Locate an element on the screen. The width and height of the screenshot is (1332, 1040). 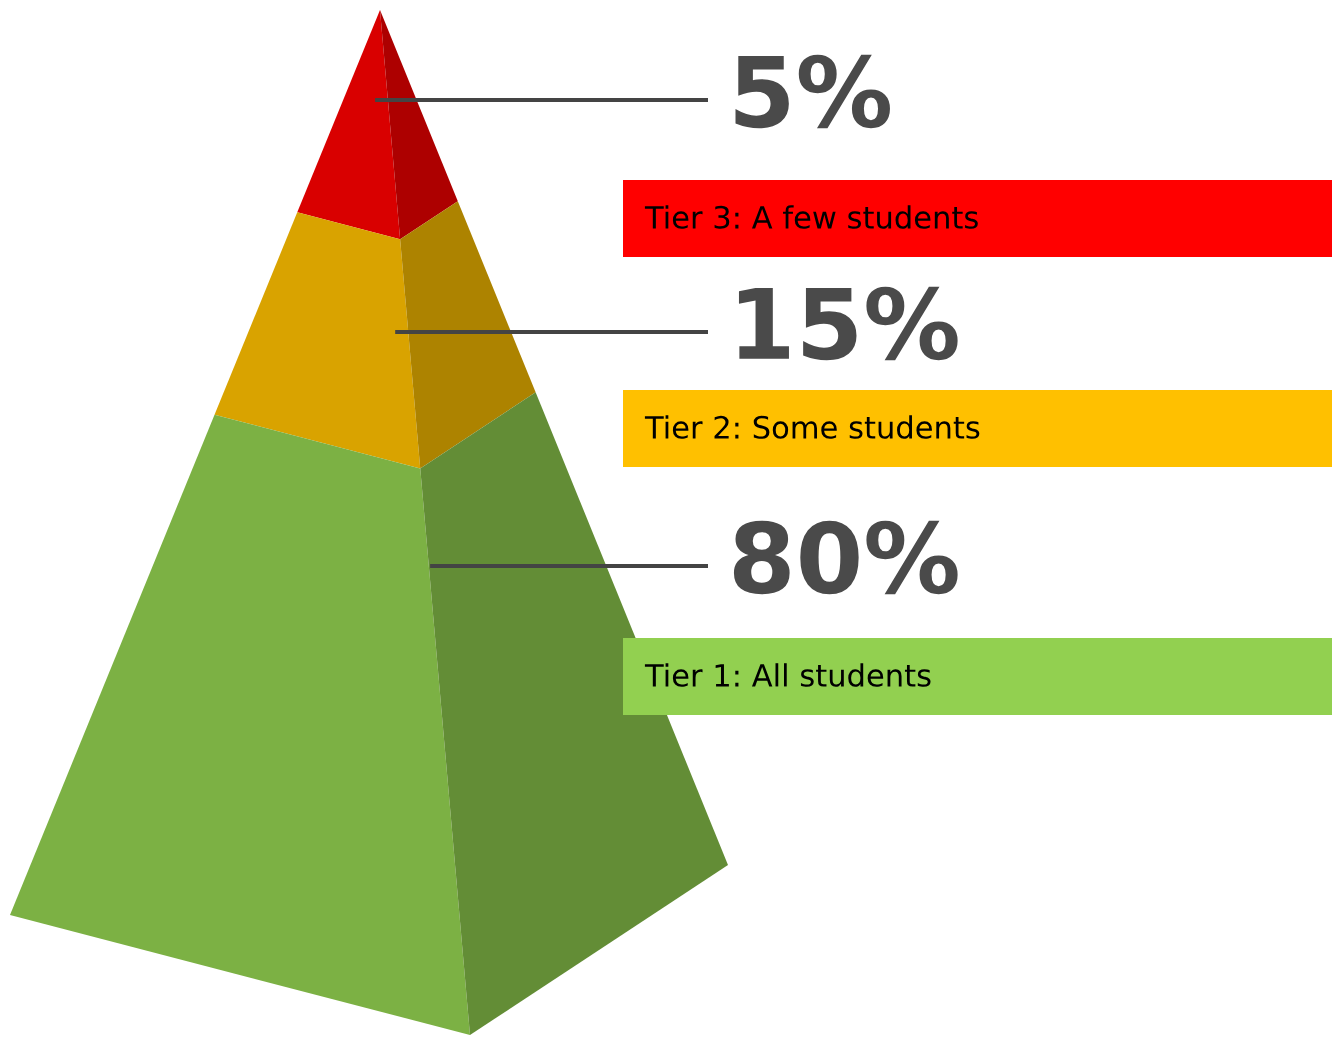
category-label: Tier 3: A few students is located at coordinates (811, 217).